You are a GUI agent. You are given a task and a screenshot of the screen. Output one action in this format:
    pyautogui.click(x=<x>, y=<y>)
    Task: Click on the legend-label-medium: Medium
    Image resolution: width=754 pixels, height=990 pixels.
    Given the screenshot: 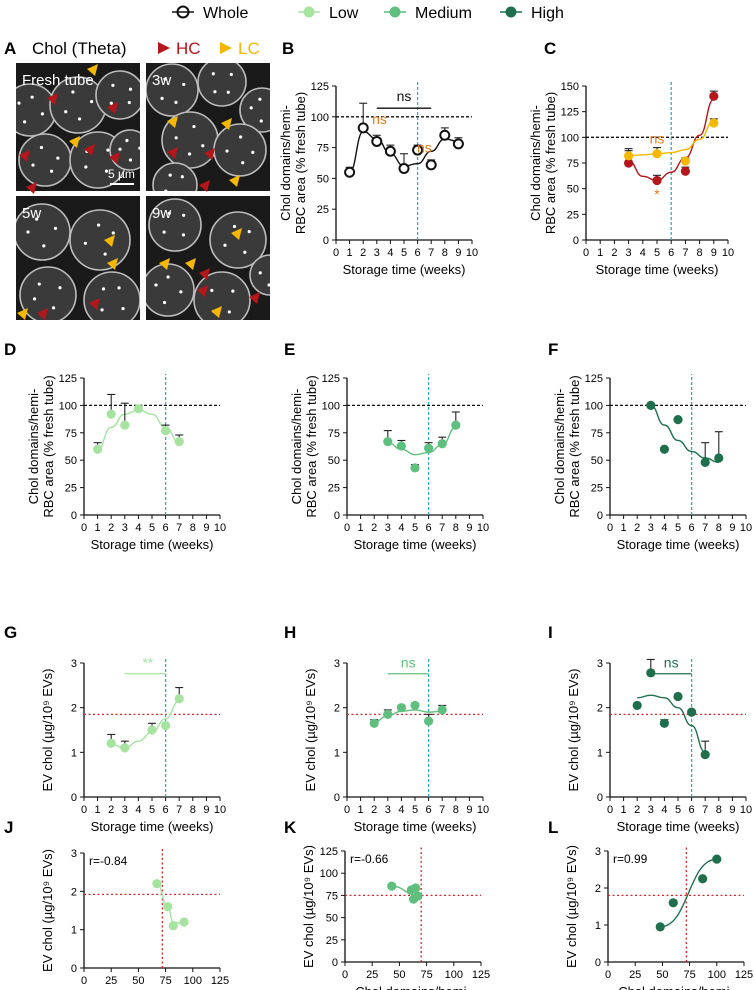 What is the action you would take?
    pyautogui.click(x=443, y=13)
    